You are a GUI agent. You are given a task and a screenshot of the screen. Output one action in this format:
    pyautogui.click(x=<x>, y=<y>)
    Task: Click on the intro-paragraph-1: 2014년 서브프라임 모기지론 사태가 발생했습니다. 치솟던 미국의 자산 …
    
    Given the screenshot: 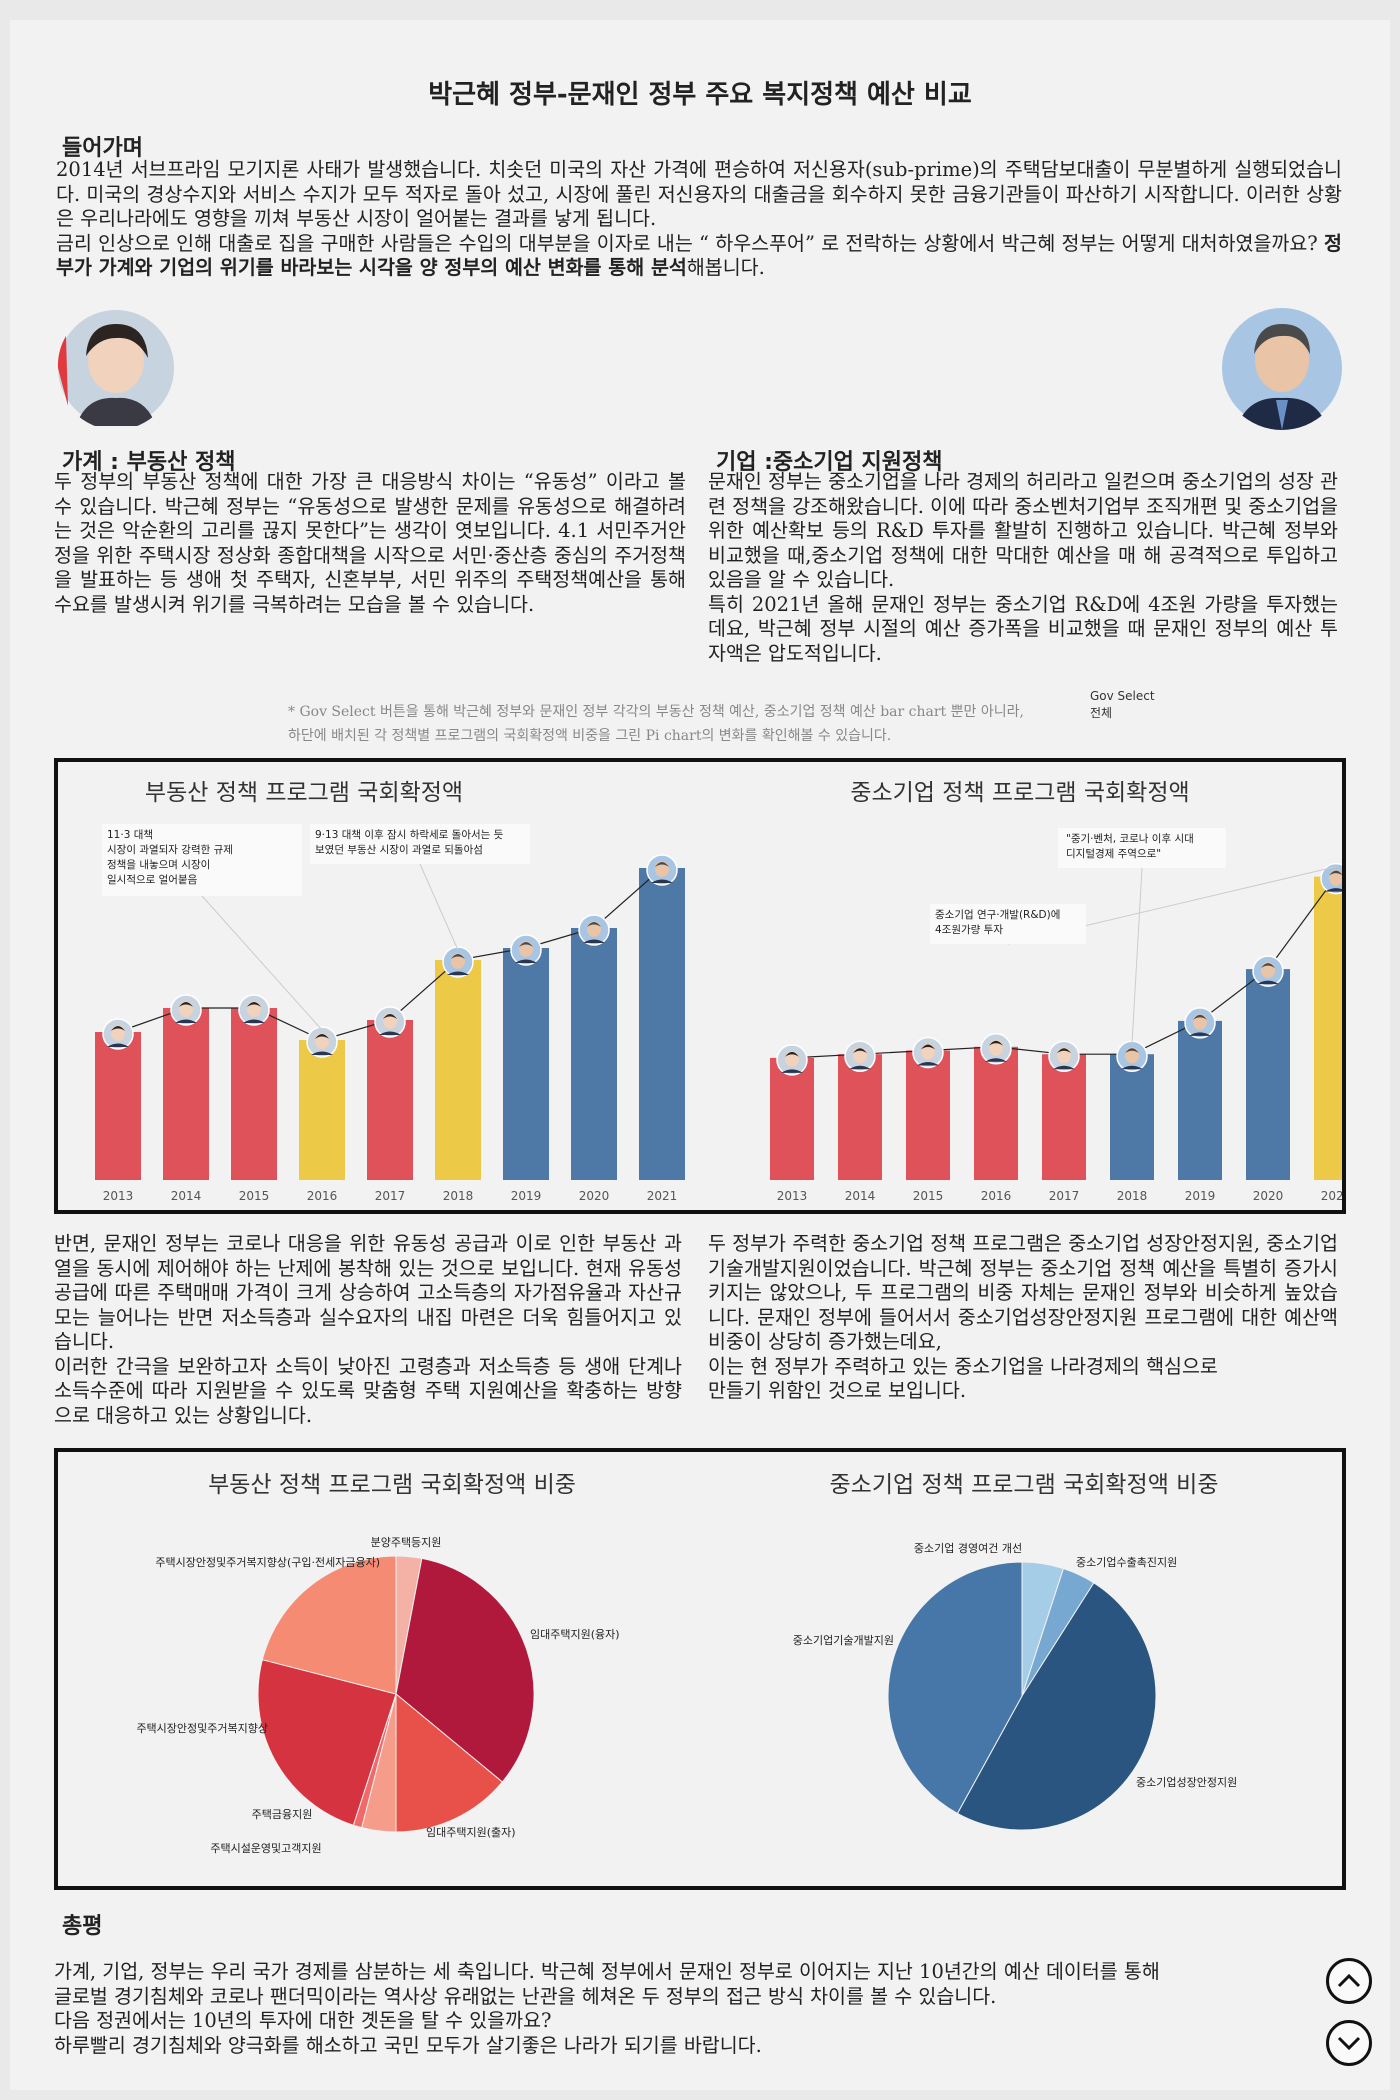 What is the action you would take?
    pyautogui.click(x=699, y=194)
    